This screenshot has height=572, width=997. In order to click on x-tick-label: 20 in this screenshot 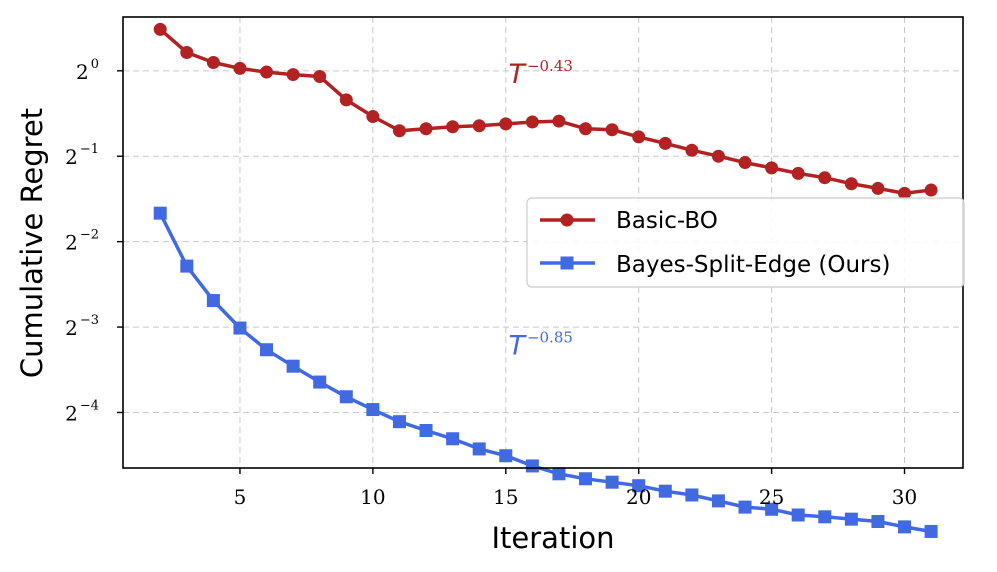, I will do `click(638, 497)`.